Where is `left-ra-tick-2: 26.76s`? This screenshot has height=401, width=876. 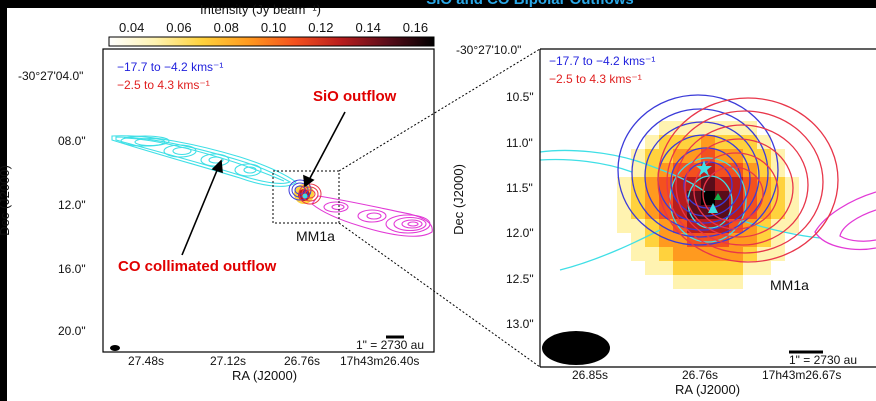 left-ra-tick-2: 26.76s is located at coordinates (302, 361).